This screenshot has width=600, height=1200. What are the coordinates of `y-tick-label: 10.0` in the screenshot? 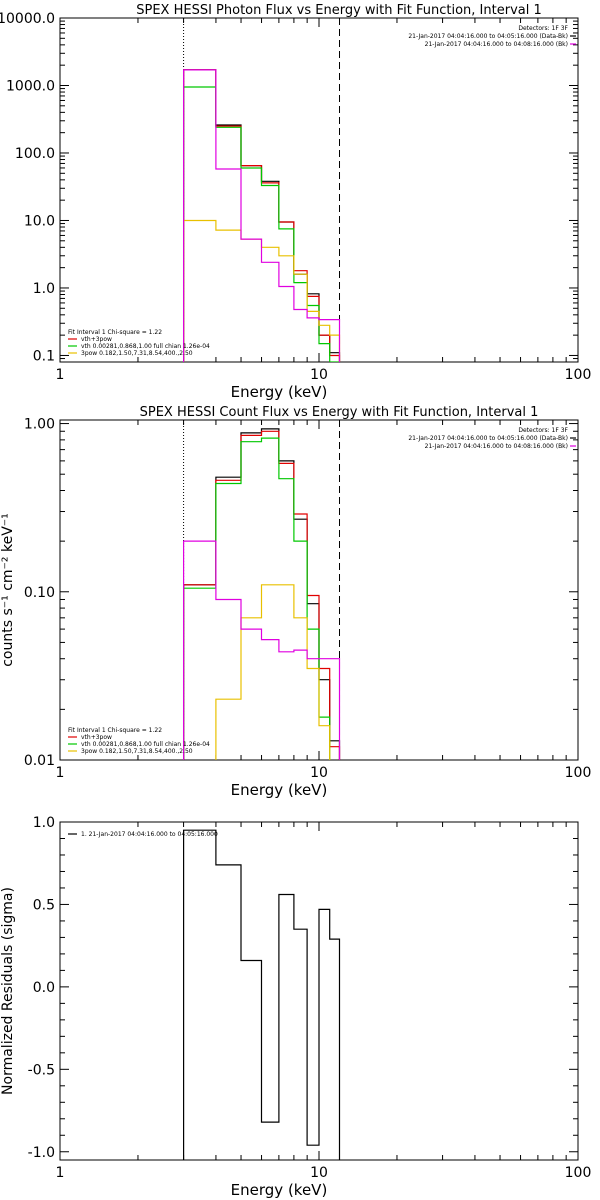 It's located at (39, 221).